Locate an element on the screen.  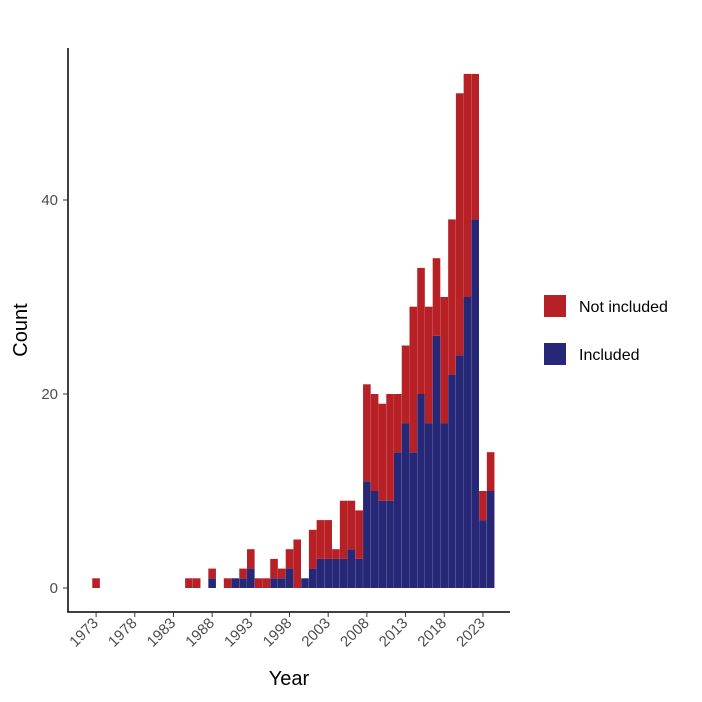
bar-not-included-2020 is located at coordinates (459, 224).